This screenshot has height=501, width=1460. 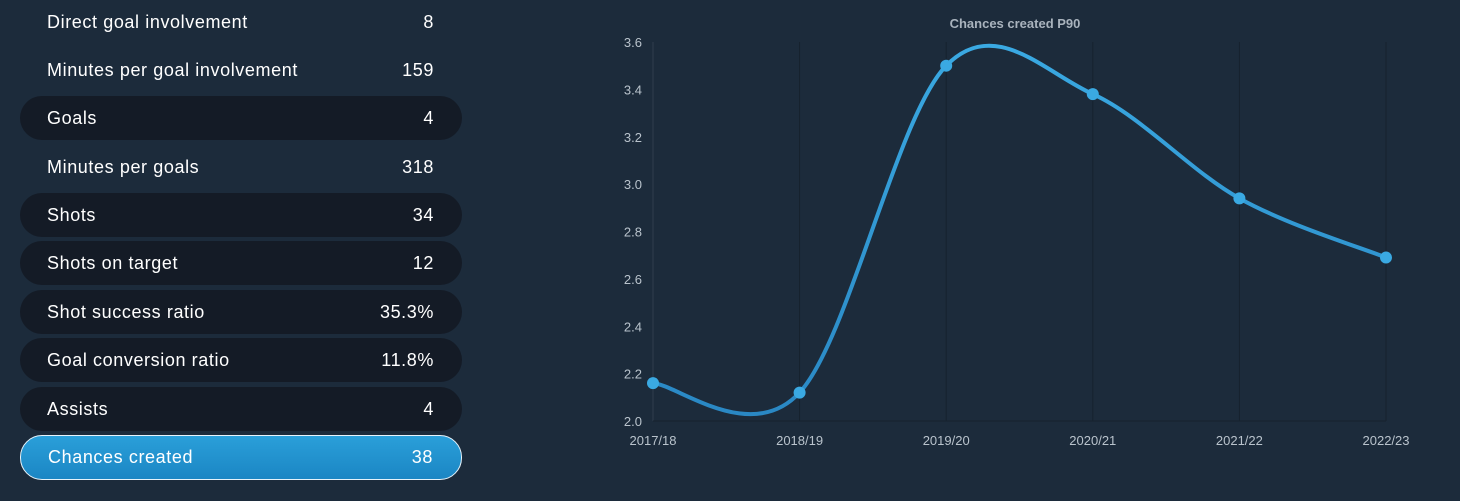 What do you see at coordinates (126, 311) in the screenshot?
I see `stat-label: Shot success ratio` at bounding box center [126, 311].